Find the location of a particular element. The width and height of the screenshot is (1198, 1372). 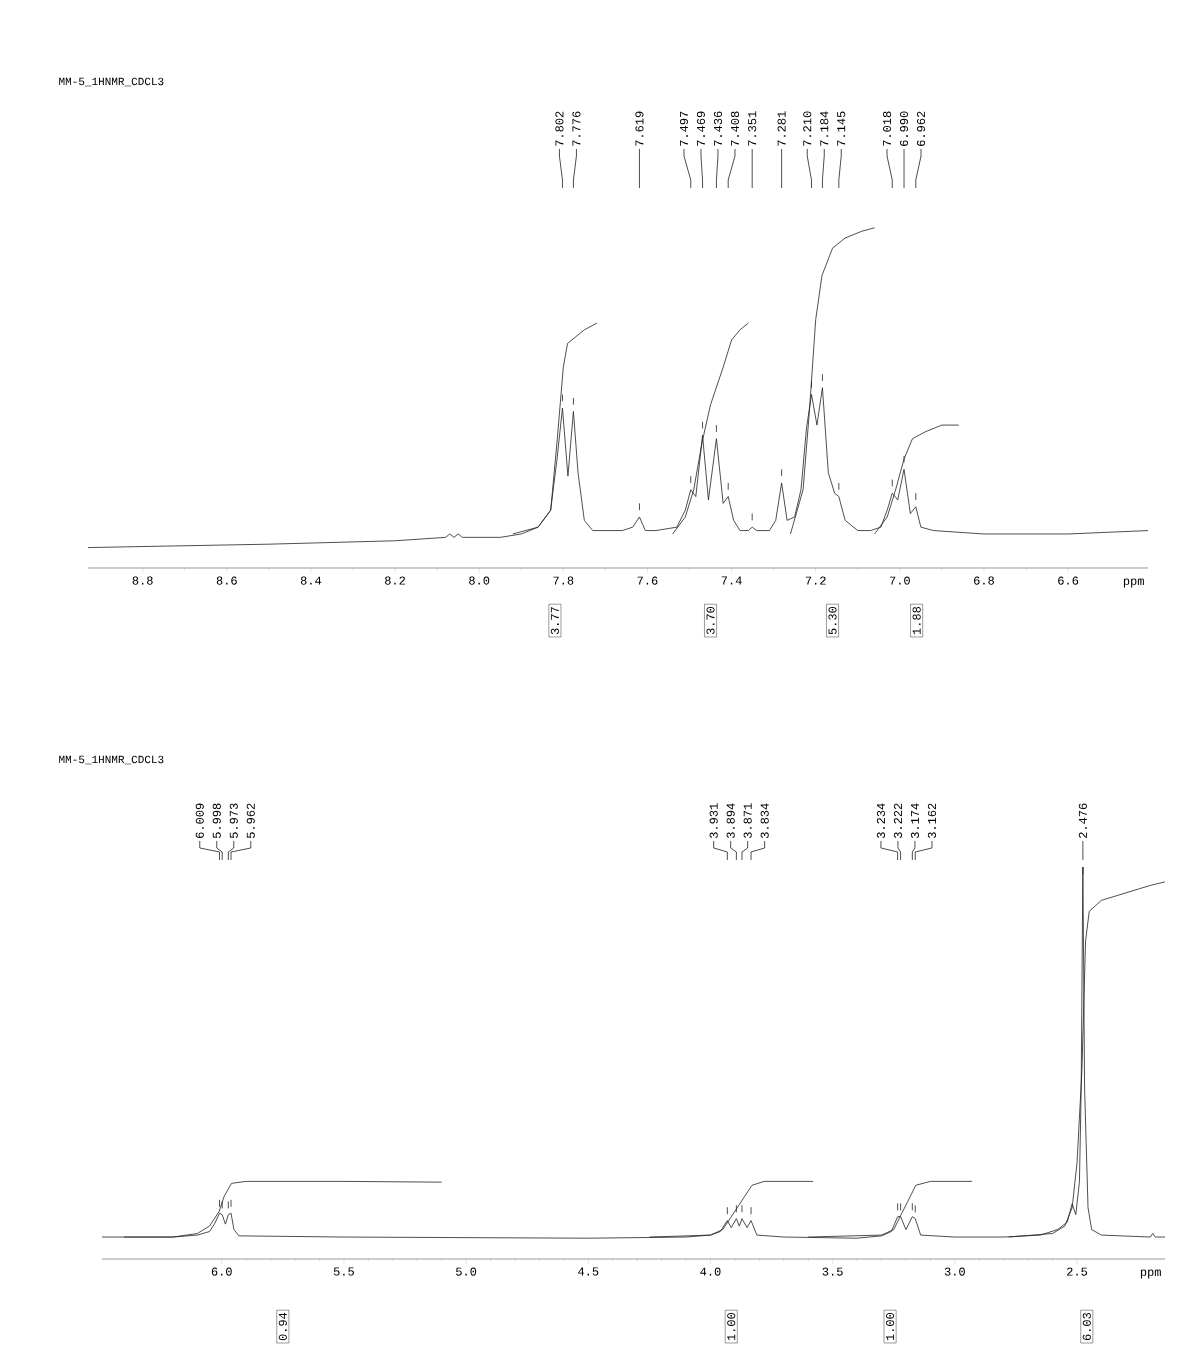

text: 3.894 is located at coordinates (730, 821).